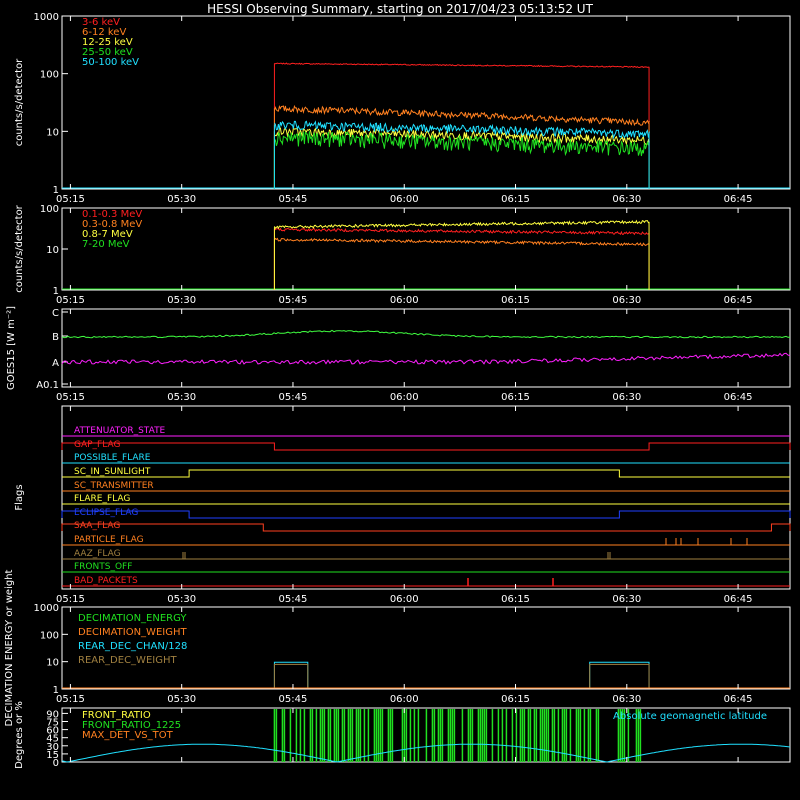 This screenshot has width=800, height=800. Describe the element at coordinates (461, 242) in the screenshot. I see `series-0.3-0.8-MeV` at that location.